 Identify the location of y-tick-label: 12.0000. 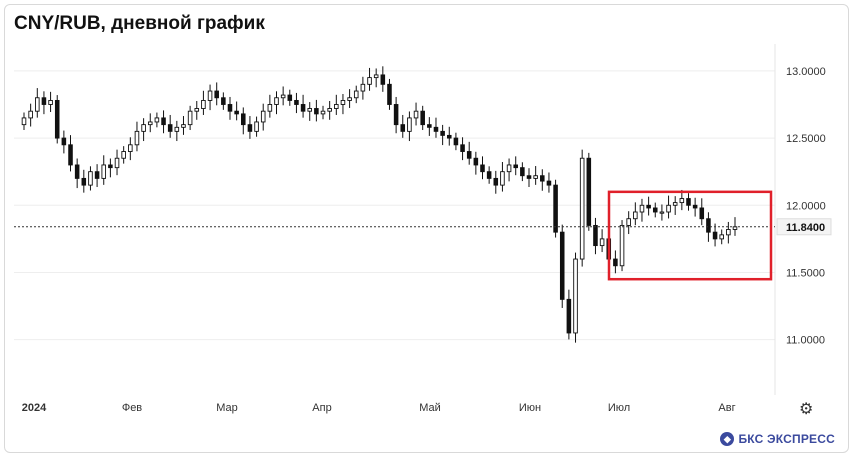
(806, 206).